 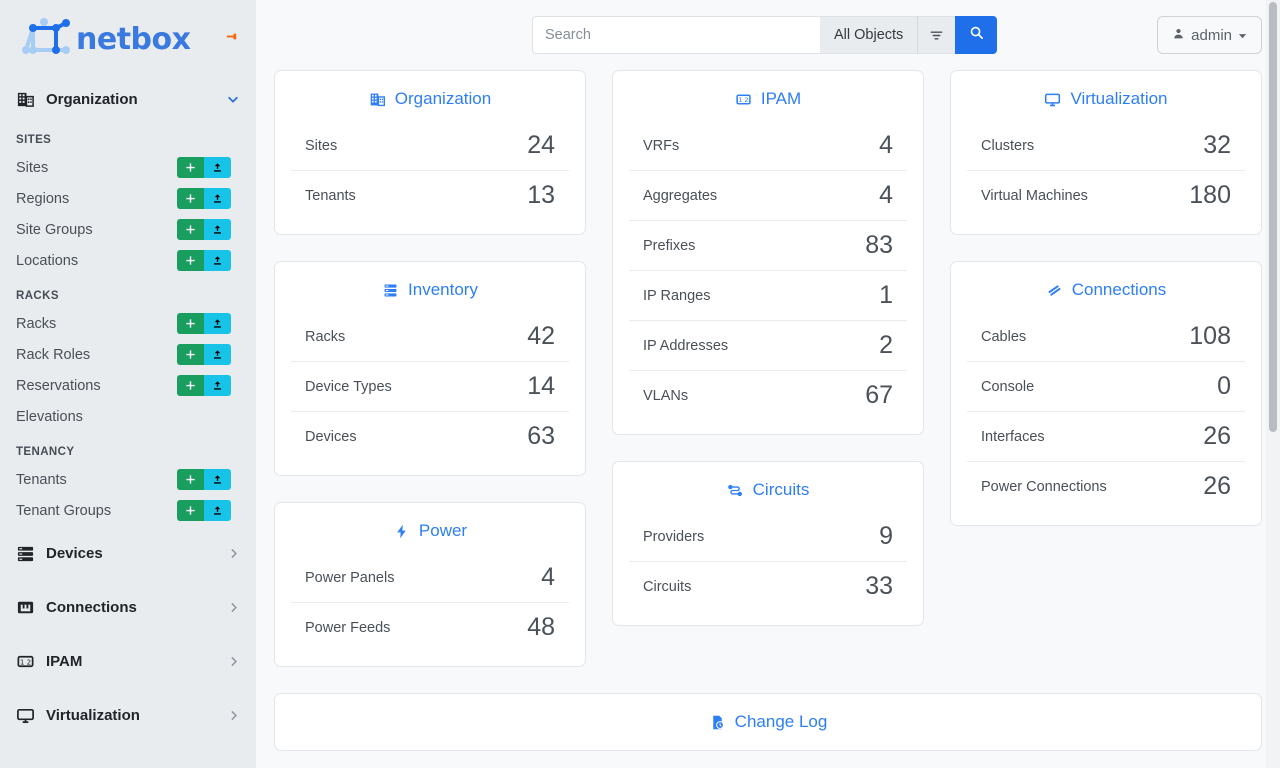 What do you see at coordinates (49, 416) in the screenshot?
I see `sidebar-item-label: Elevations` at bounding box center [49, 416].